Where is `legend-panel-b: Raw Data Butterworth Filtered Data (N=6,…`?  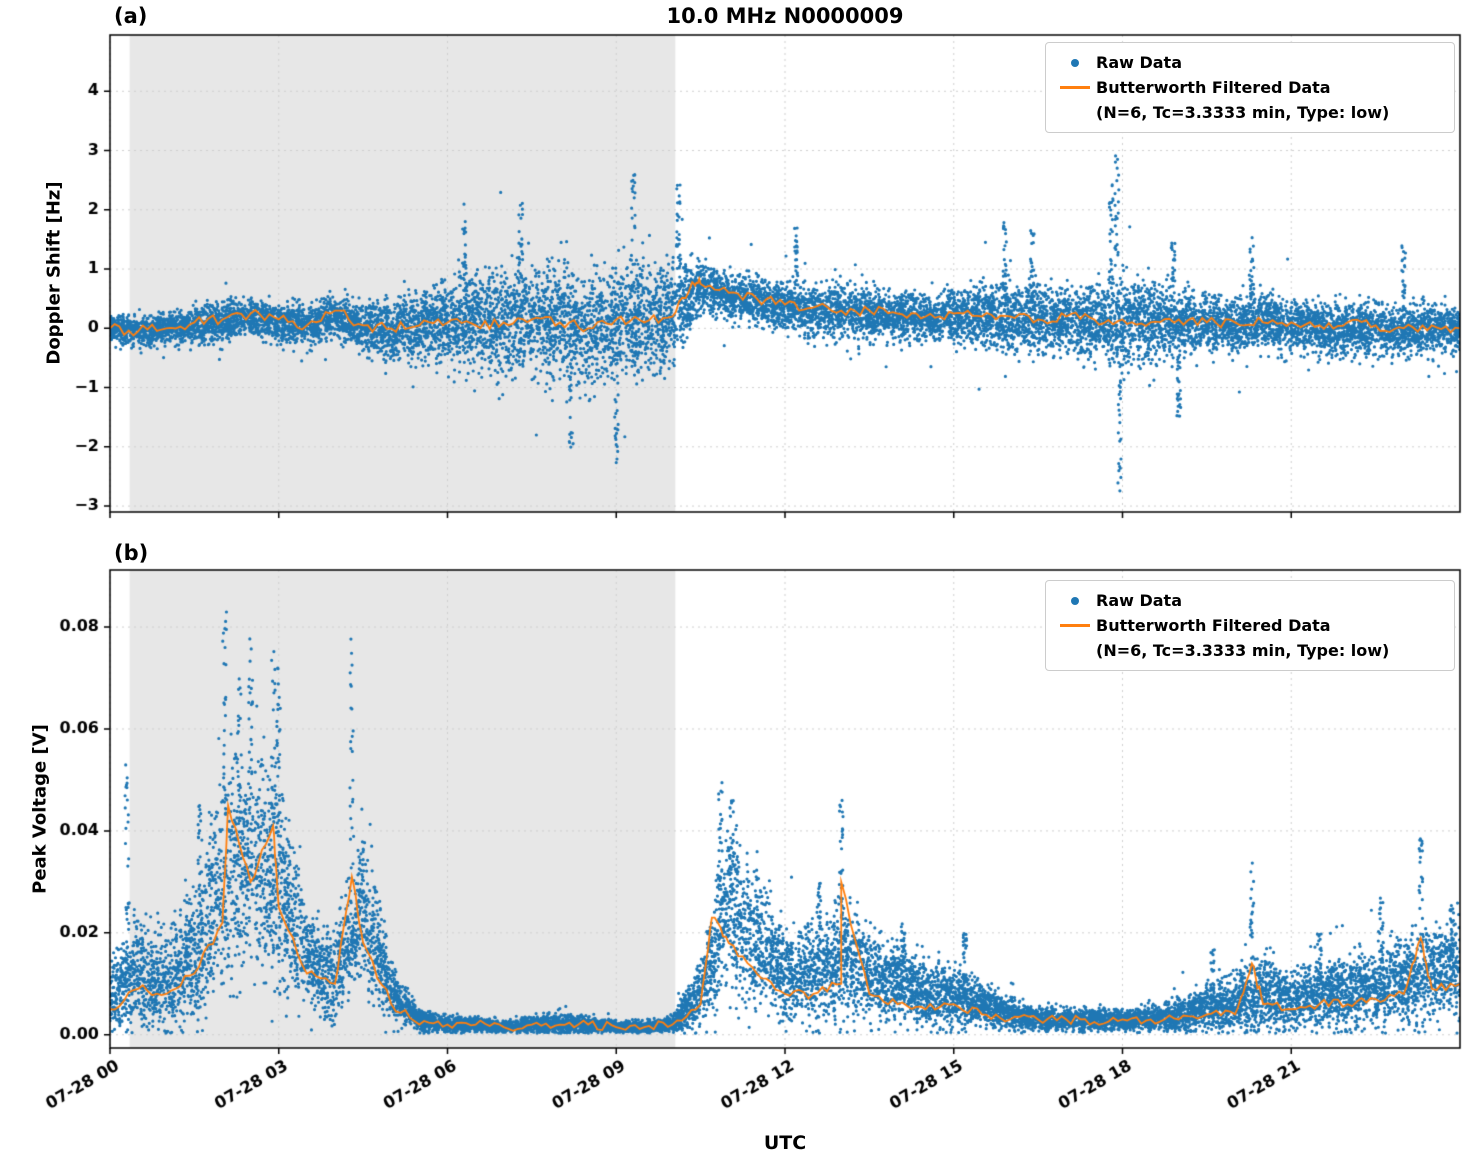 legend-panel-b: Raw Data Butterworth Filtered Data (N=6,… is located at coordinates (1250, 625).